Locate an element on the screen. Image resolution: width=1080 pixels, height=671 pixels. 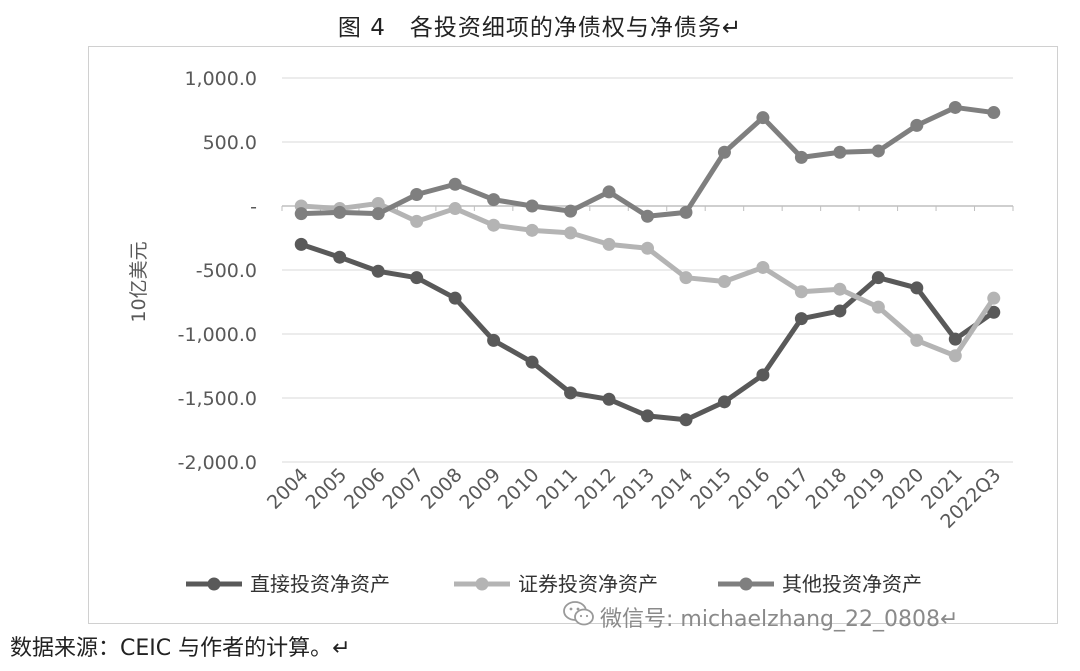
x-tick-label: 2010 is located at coordinates (519, 489).